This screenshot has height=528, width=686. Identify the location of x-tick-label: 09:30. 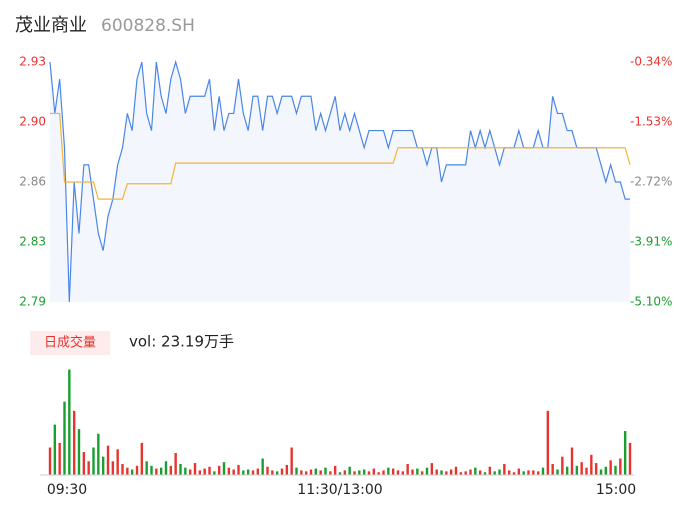
(67, 490).